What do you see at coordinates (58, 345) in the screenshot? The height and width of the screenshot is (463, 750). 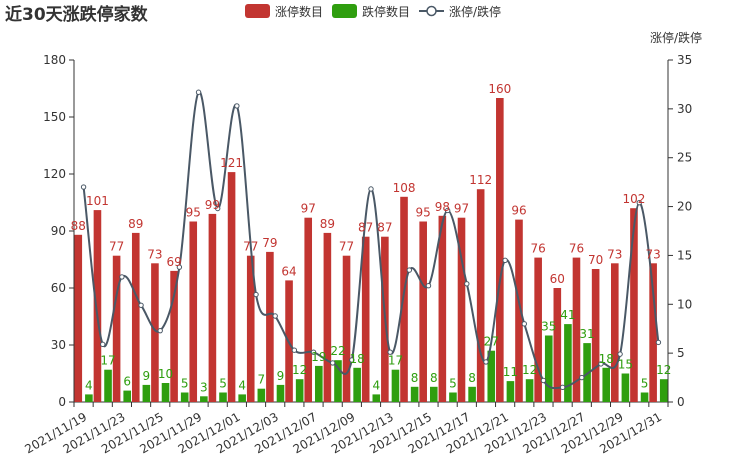 I see `left-axis-tick-label: 30` at bounding box center [58, 345].